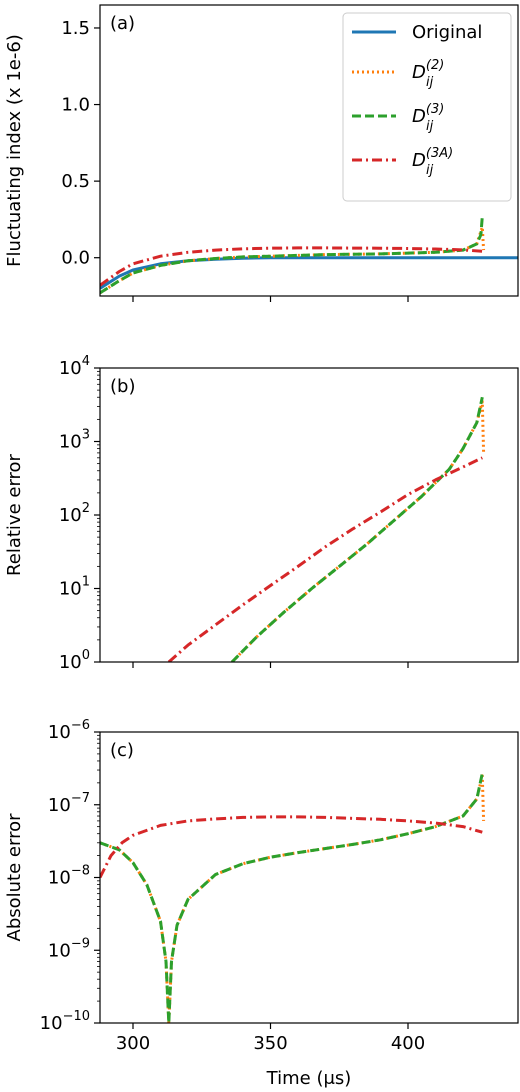 This screenshot has width=520, height=1092. Describe the element at coordinates (133, 1043) in the screenshot. I see `x-tick-label: 300` at that location.